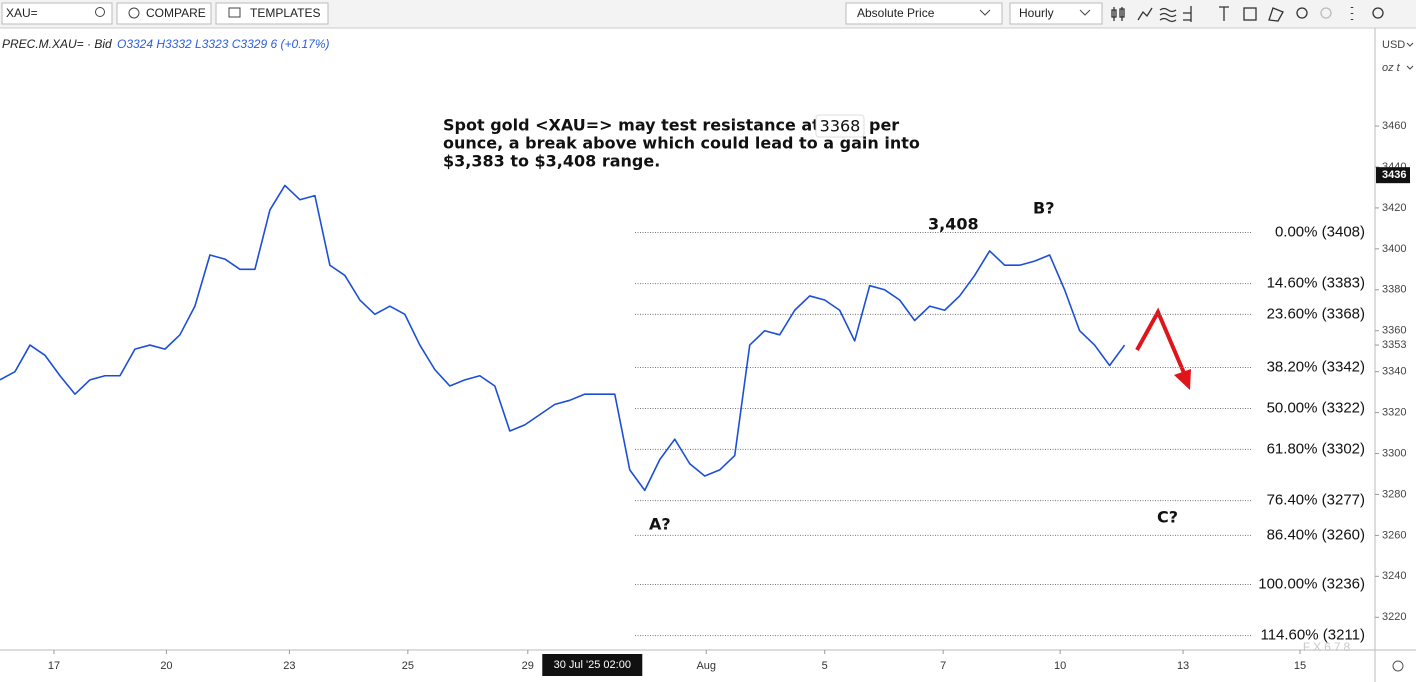 This screenshot has width=1416, height=682. What do you see at coordinates (1391, 68) in the screenshot?
I see `unit-label: oz t` at bounding box center [1391, 68].